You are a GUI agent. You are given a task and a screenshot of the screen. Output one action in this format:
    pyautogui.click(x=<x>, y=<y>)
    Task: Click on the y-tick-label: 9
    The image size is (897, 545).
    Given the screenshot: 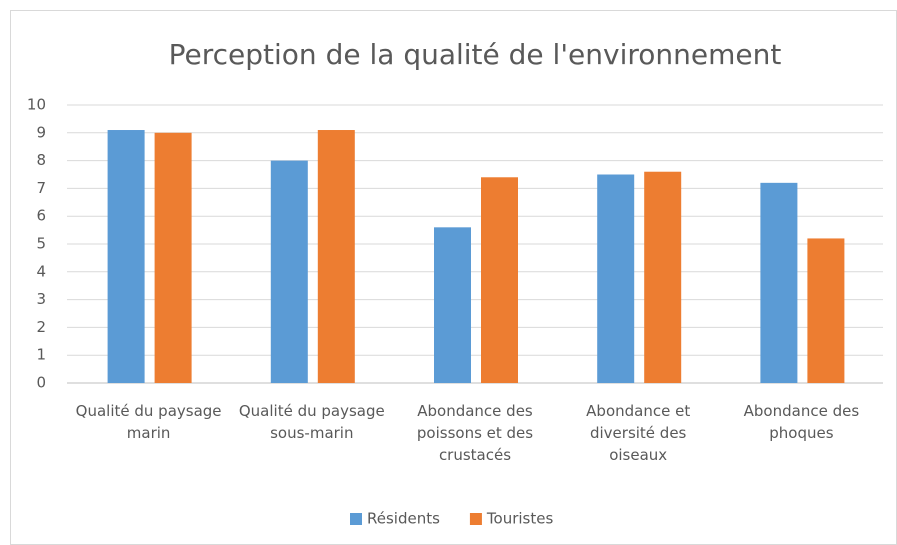 What is the action you would take?
    pyautogui.click(x=41, y=132)
    